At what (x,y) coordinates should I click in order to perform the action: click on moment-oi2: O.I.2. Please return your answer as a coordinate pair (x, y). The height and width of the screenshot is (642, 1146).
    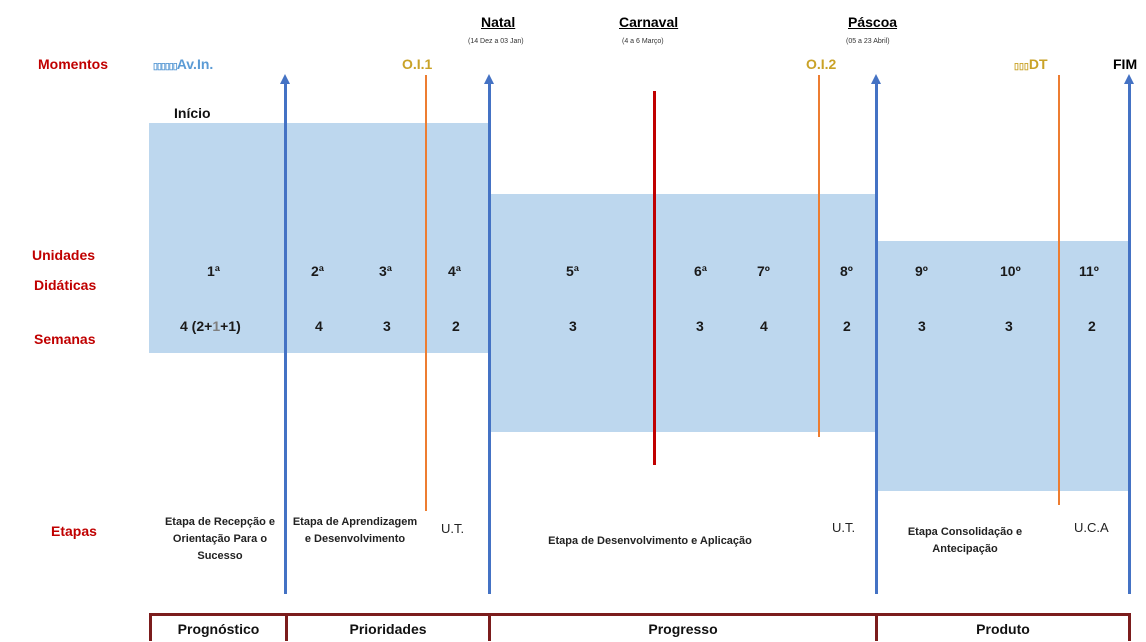
    Looking at the image, I should click on (821, 64).